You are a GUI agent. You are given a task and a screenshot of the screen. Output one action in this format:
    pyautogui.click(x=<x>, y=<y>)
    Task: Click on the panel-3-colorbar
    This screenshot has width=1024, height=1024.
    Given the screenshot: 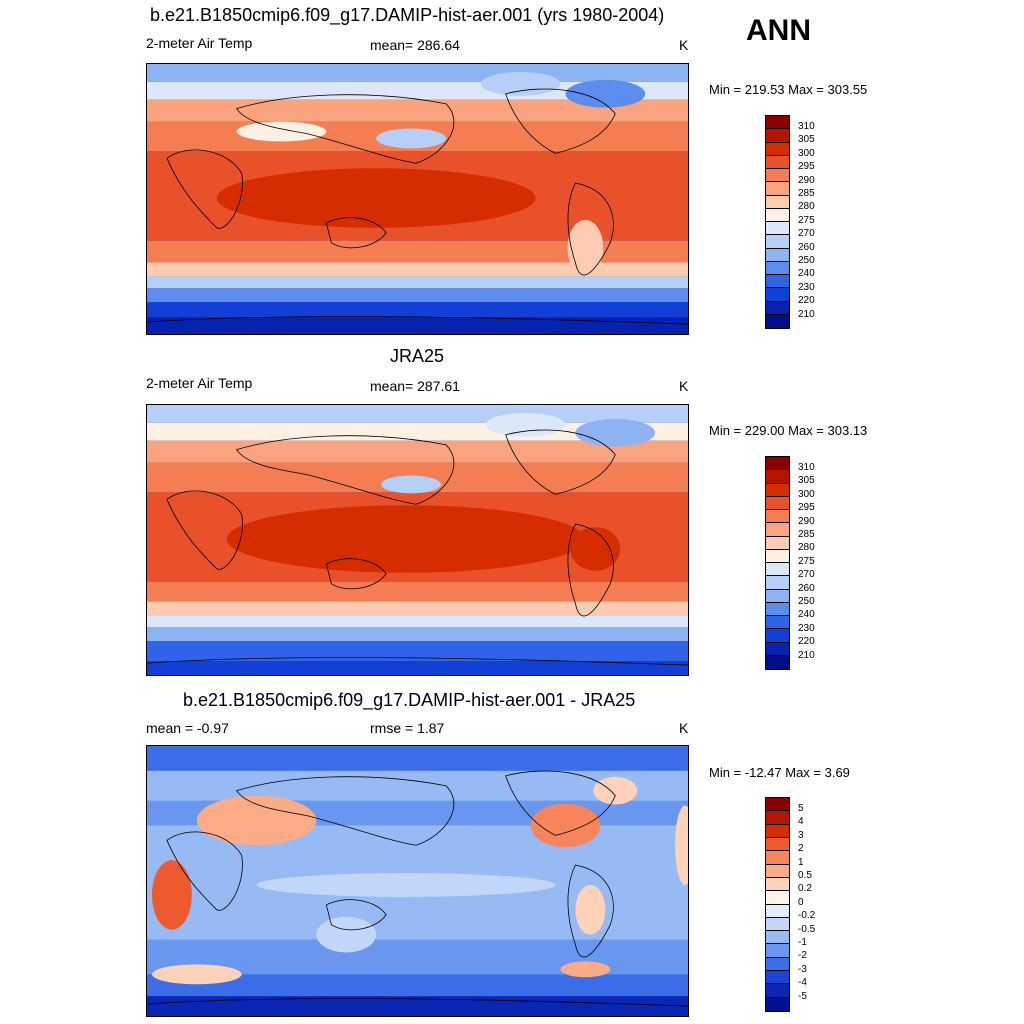 What is the action you would take?
    pyautogui.click(x=777, y=904)
    